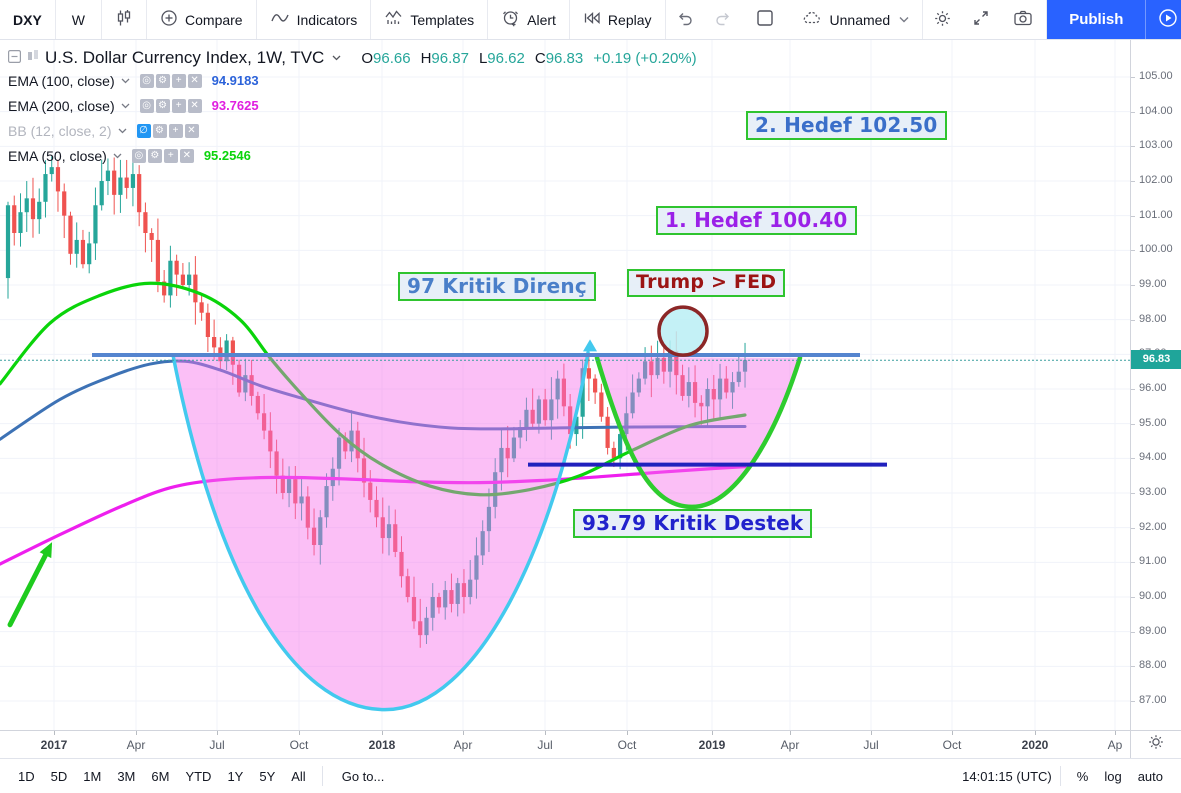 The image size is (1181, 793). I want to click on undo-icon, so click(685, 19).